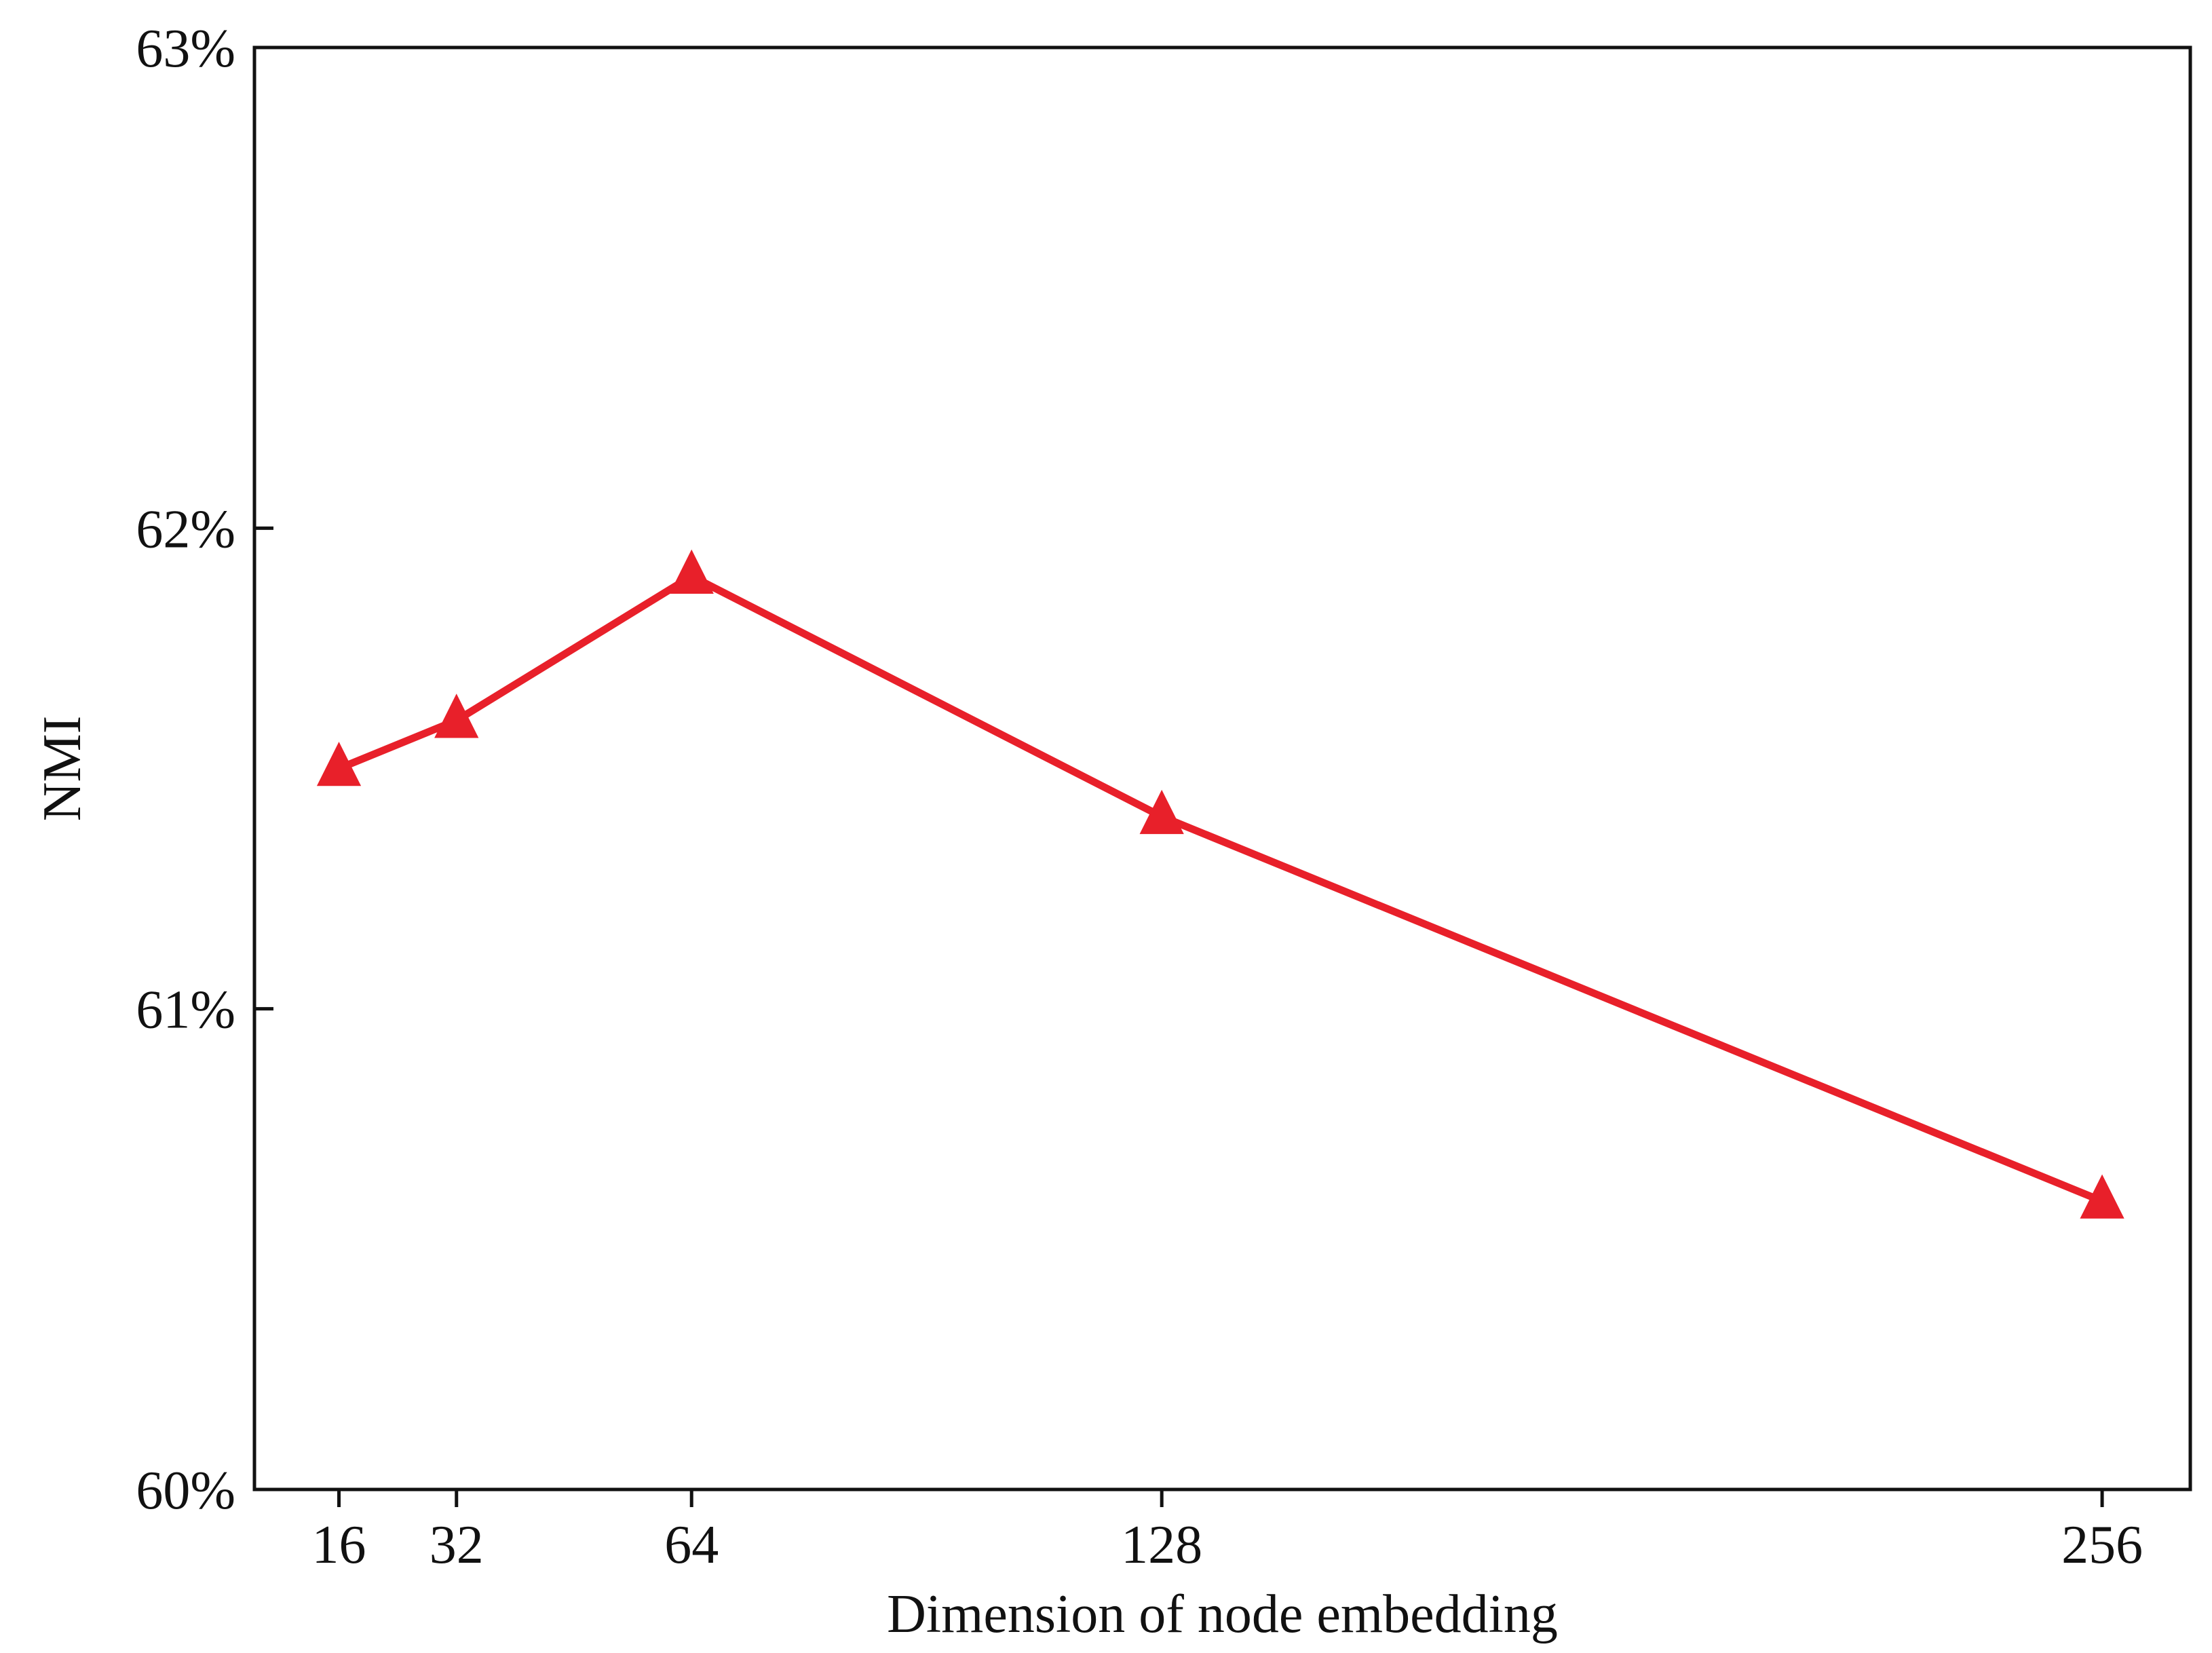 This screenshot has width=2212, height=1653. What do you see at coordinates (185, 529) in the screenshot?
I see `y-tick-label: 62%` at bounding box center [185, 529].